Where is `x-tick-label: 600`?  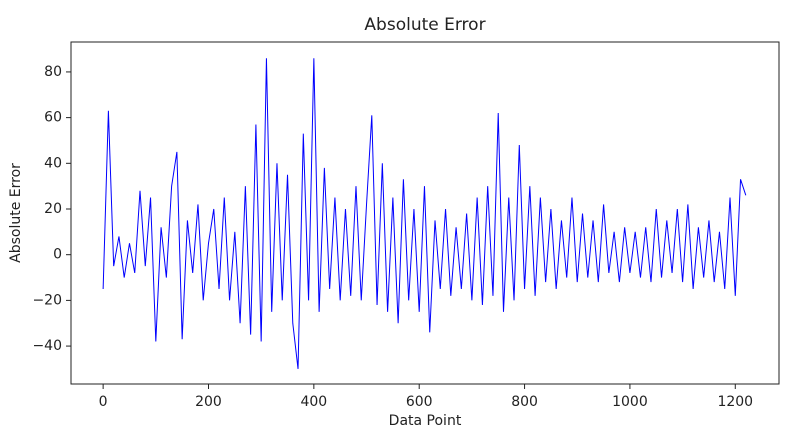
x-tick-label: 600 is located at coordinates (419, 402).